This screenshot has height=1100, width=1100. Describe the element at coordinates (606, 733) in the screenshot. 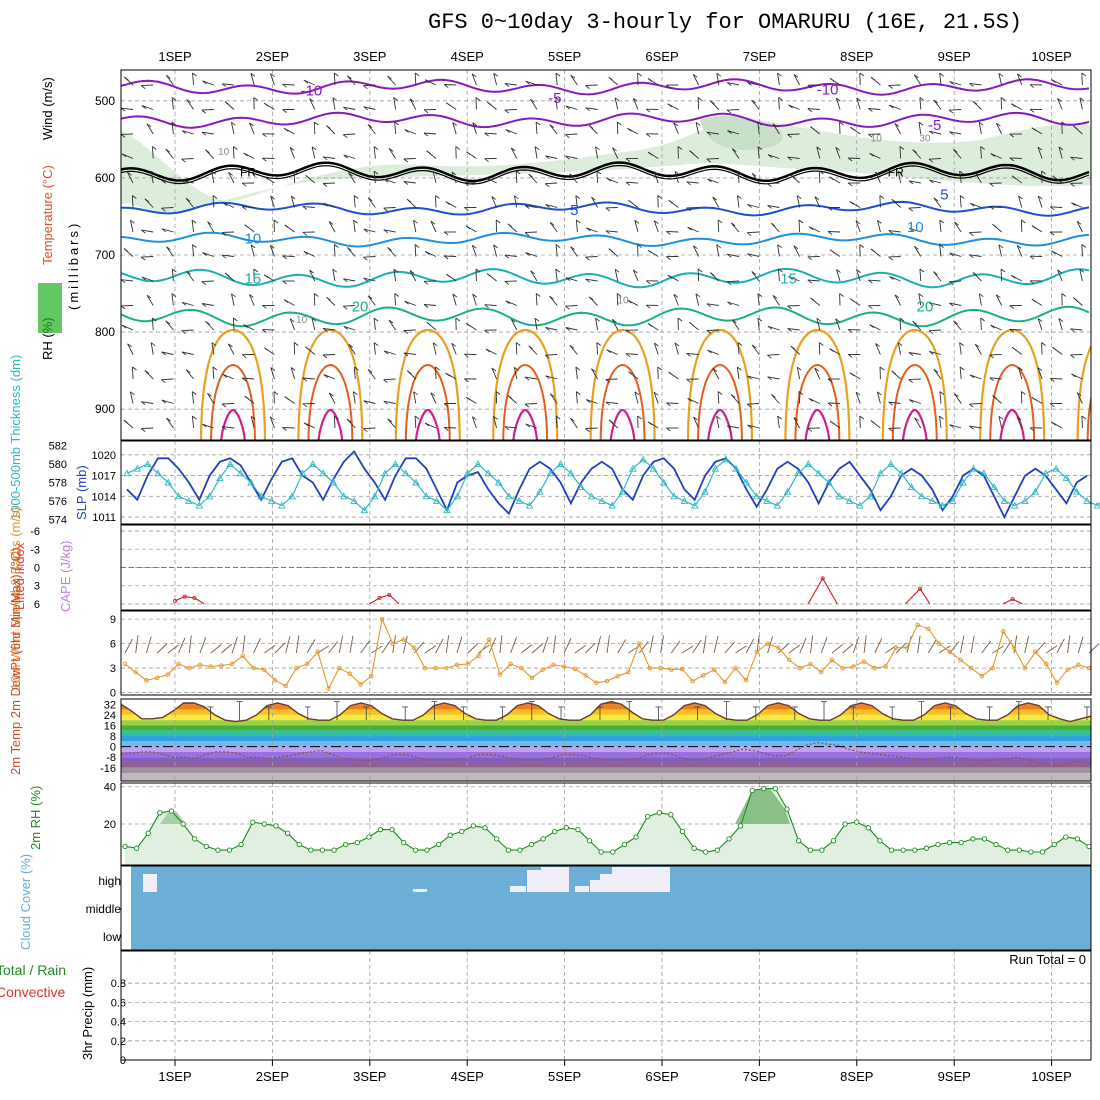

I see `temperature-band` at that location.